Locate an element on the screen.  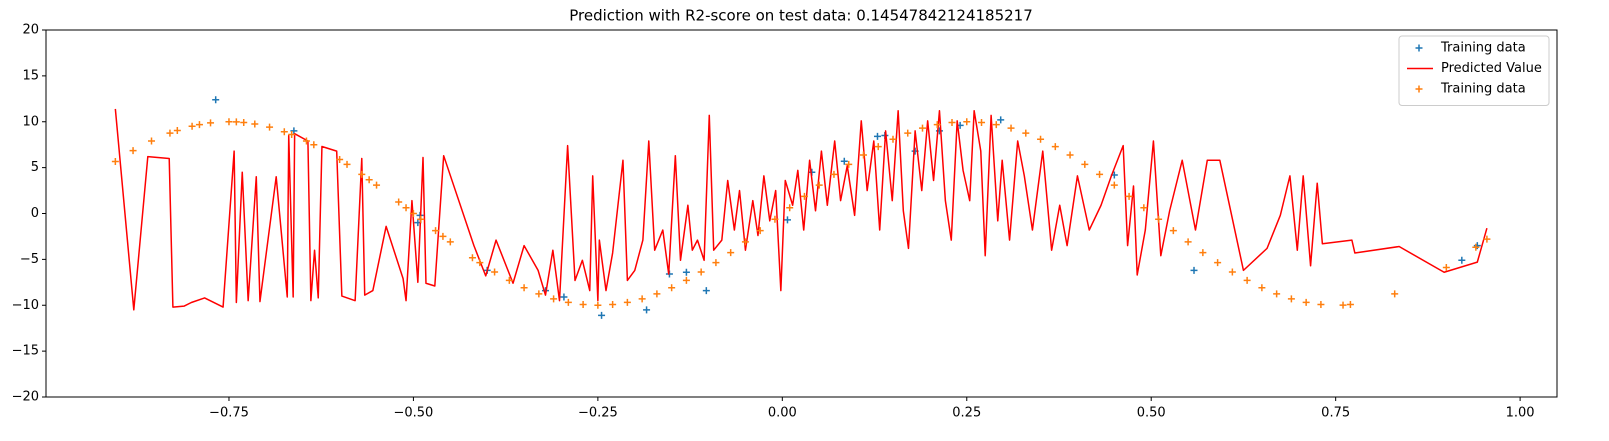
y-tick-label: 15 is located at coordinates (30, 75).